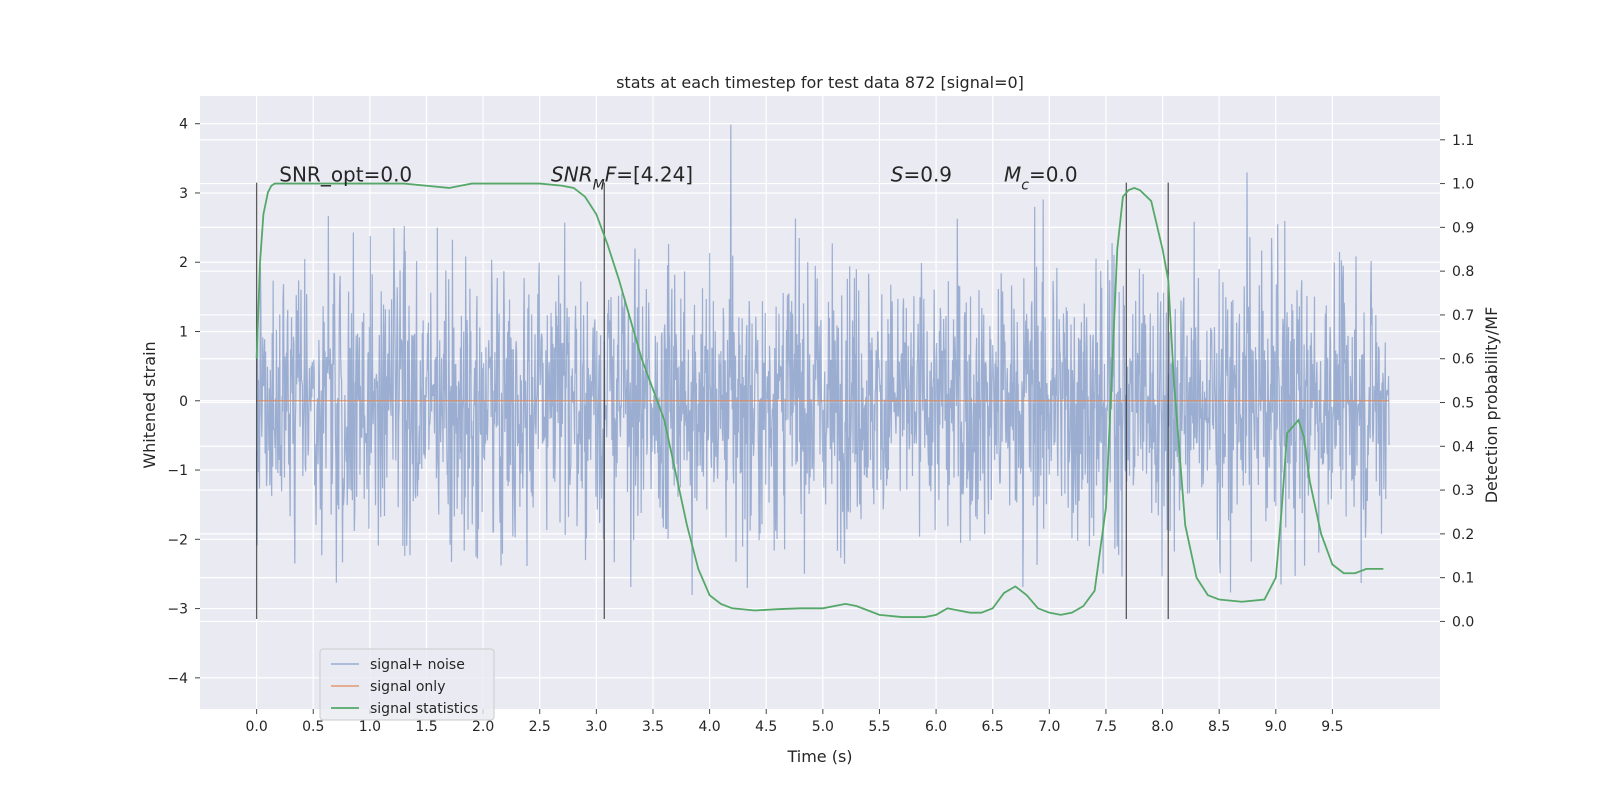 The image size is (1600, 800). Describe the element at coordinates (183, 125) in the screenshot. I see `y-left-tick-label: 4` at that location.